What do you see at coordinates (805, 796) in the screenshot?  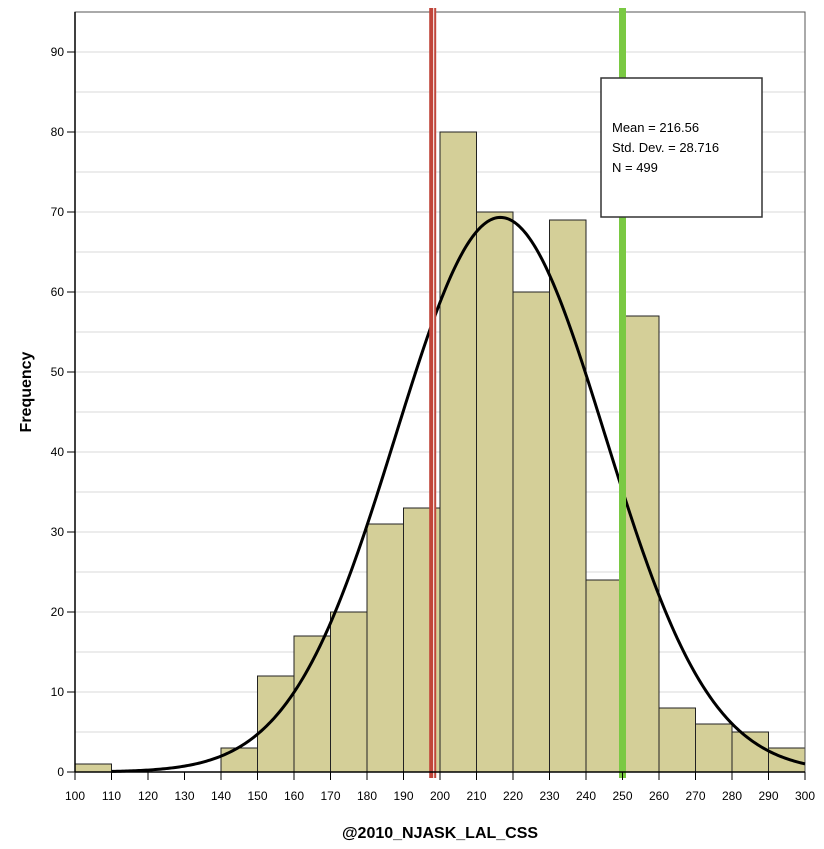 I see `x-tick-label-300: 300` at bounding box center [805, 796].